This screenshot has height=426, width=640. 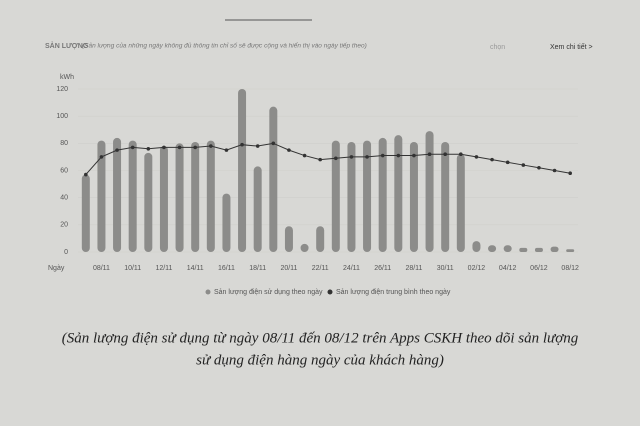 I want to click on x-tick-label: 14/11, so click(x=195, y=268).